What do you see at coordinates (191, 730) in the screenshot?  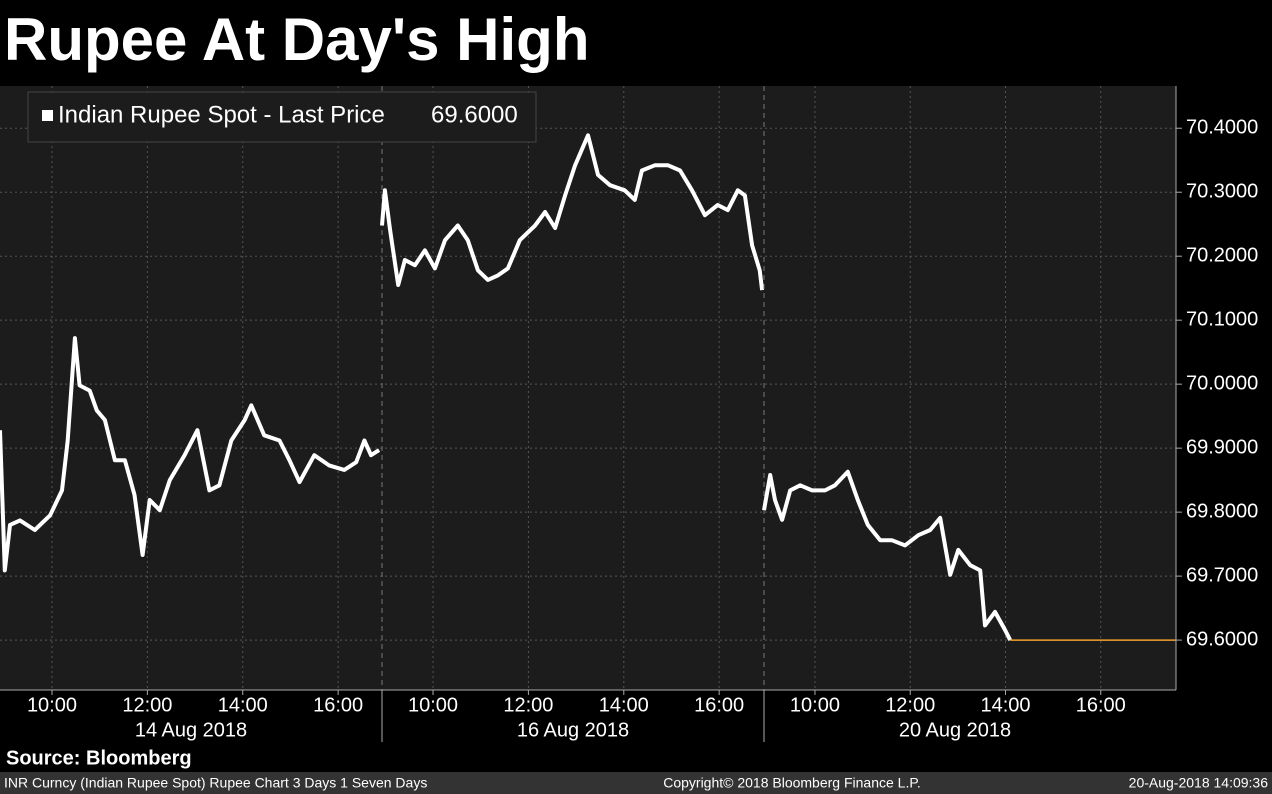 I see `x-day-label: 14 Aug 2018` at bounding box center [191, 730].